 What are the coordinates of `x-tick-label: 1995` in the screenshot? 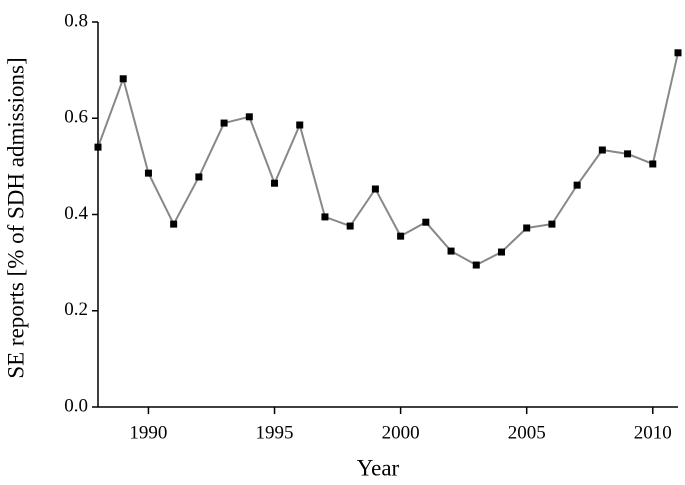 It's located at (275, 432).